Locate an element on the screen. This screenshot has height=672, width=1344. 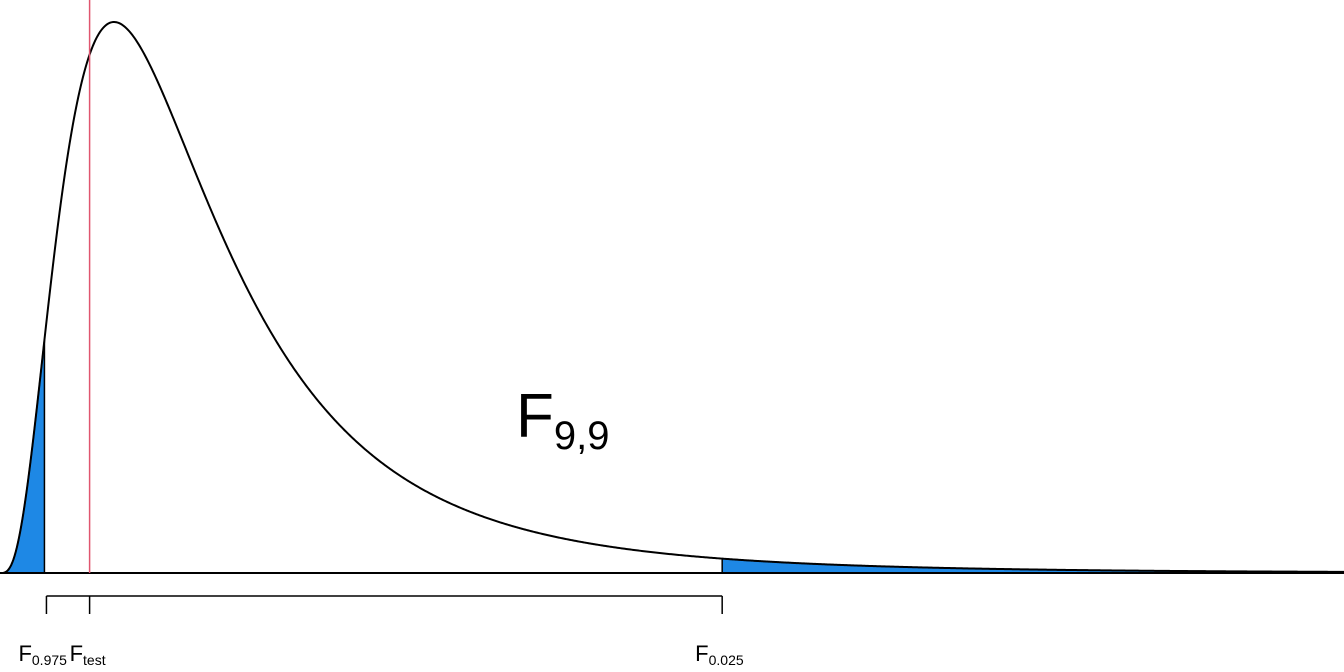
distribution-label: F9,9 is located at coordinates (562, 420).